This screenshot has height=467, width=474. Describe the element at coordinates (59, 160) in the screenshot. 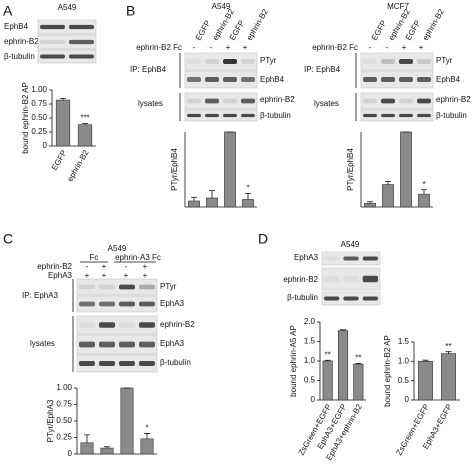

I see `x-tick-label: EGFP` at that location.